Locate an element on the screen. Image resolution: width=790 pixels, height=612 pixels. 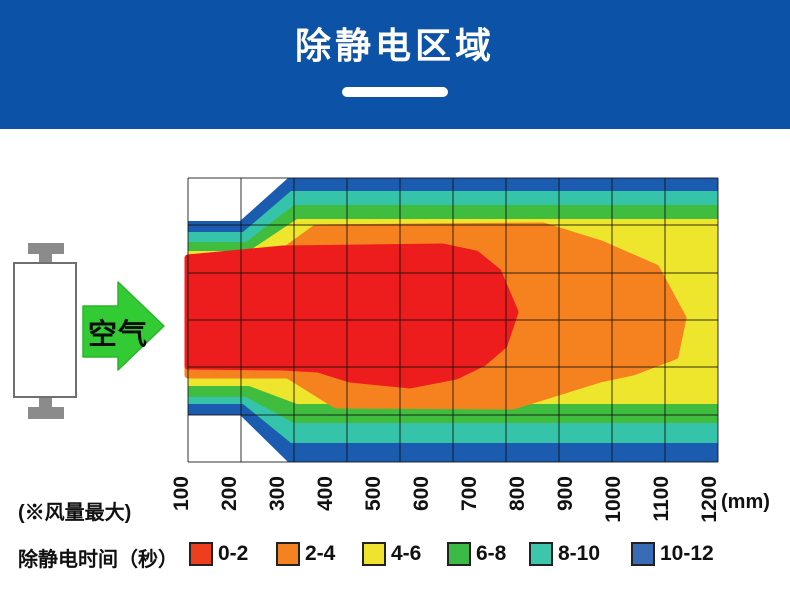
device-bottom-stem is located at coordinates (45, 402).